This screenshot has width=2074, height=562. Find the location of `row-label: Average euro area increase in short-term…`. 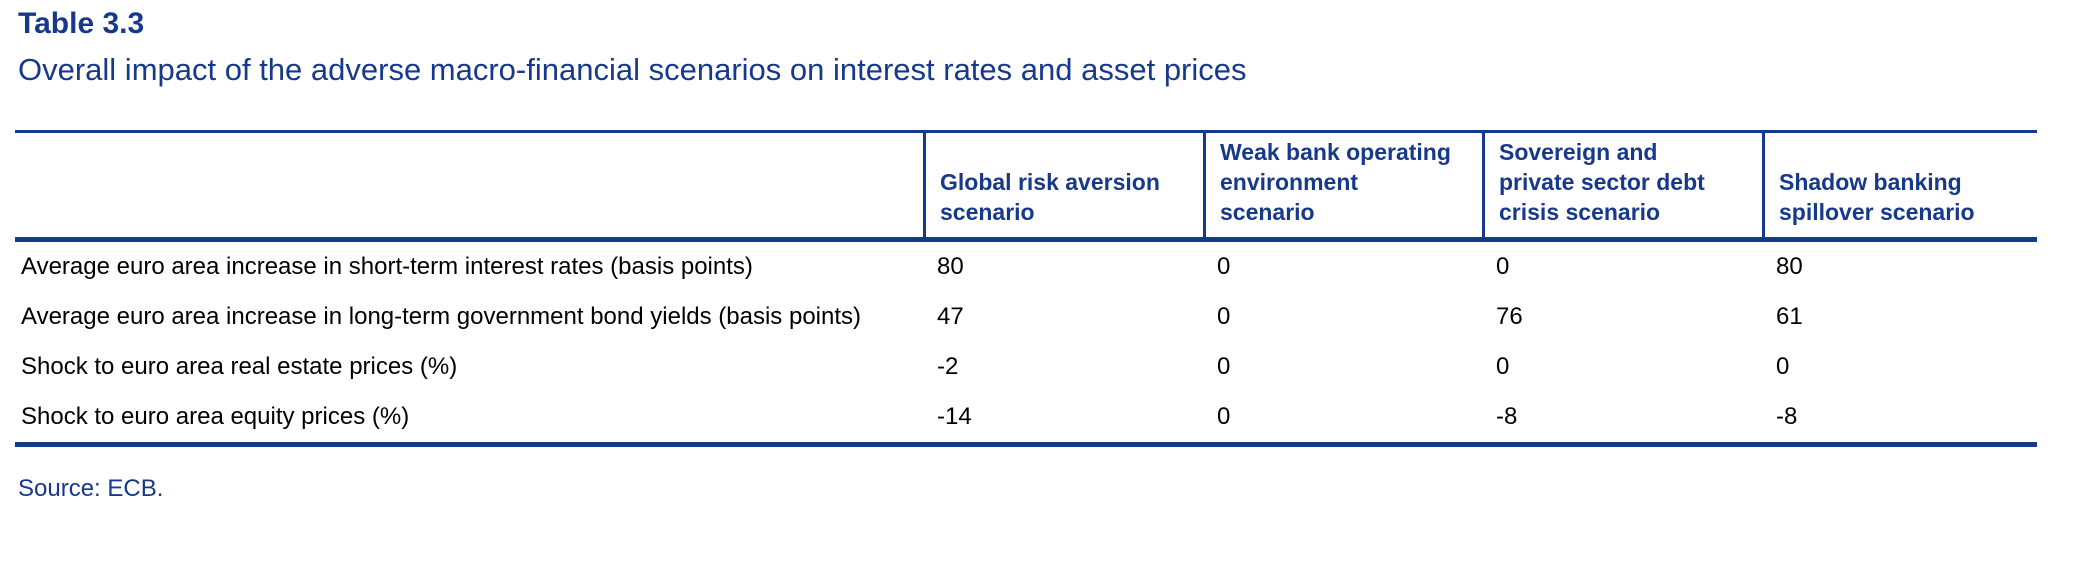

row-label: Average euro area increase in short-term… is located at coordinates (387, 266).